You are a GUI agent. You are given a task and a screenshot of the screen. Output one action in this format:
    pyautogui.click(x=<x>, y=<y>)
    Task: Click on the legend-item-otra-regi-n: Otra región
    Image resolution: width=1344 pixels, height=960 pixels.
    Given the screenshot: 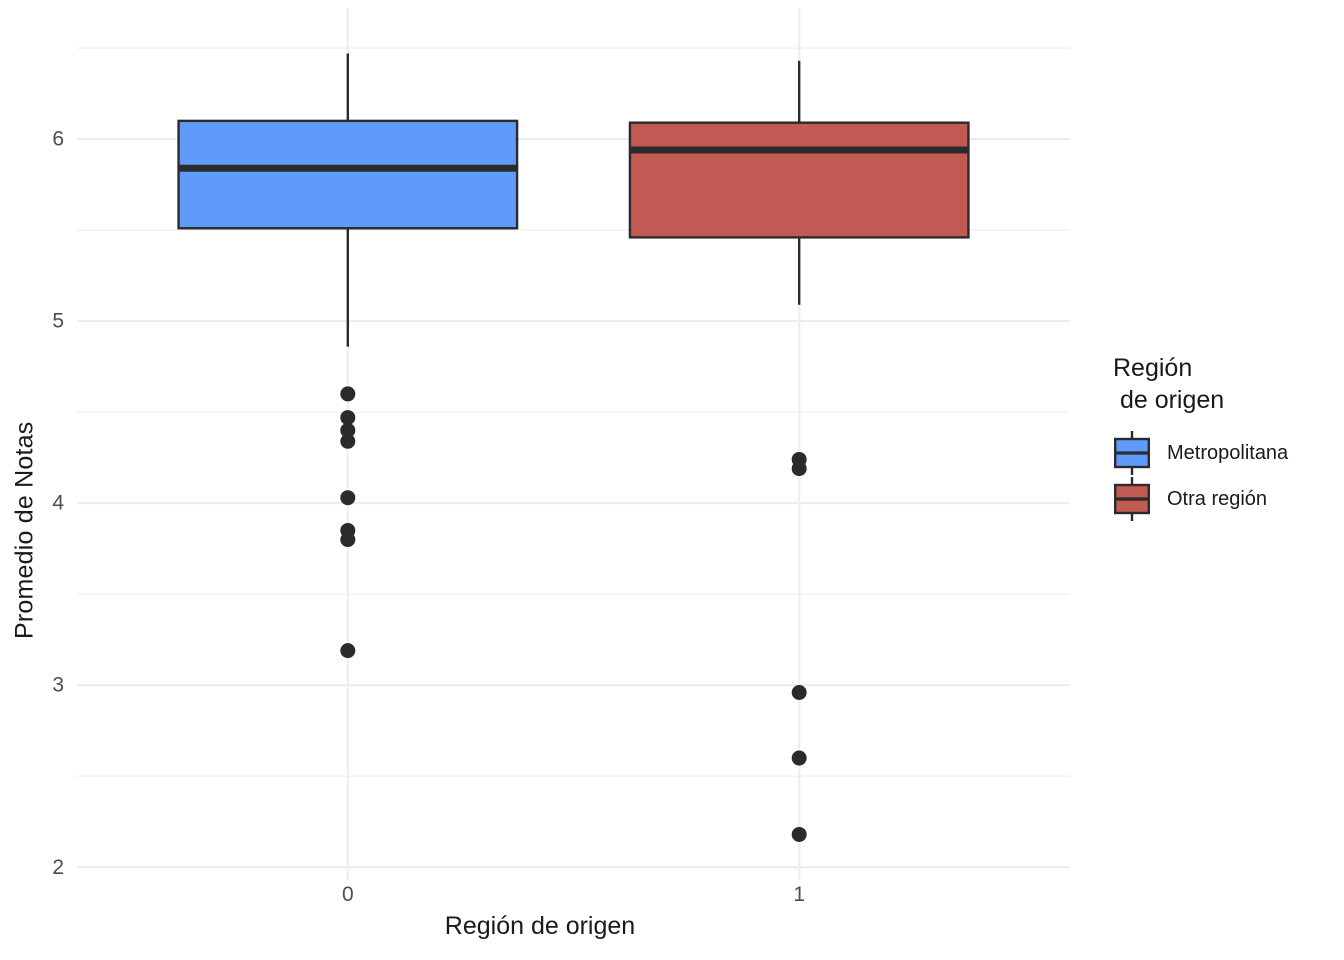 What is the action you would take?
    pyautogui.click(x=1200, y=499)
    